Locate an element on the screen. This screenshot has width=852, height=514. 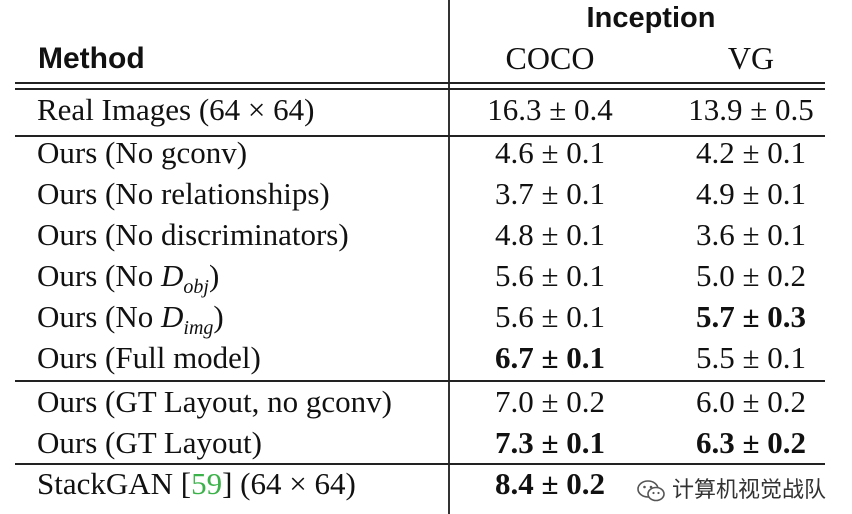
method-cell: Real Images (64 × 64) is located at coordinates (175, 110).